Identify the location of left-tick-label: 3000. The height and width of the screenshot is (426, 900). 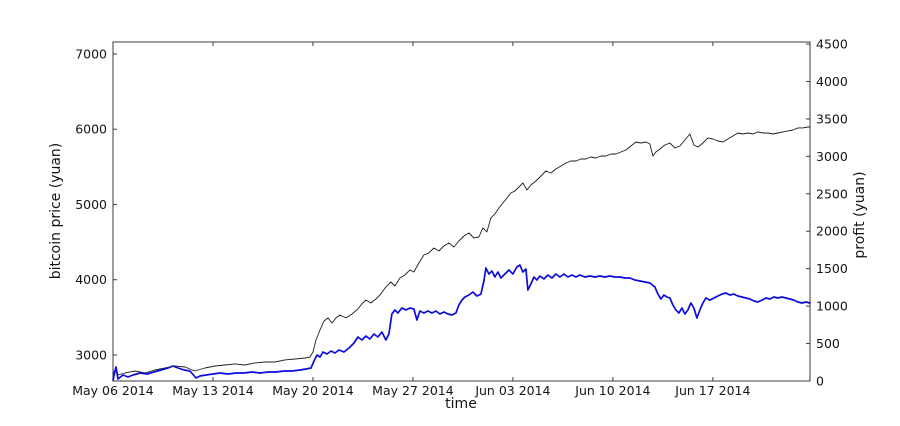
(91, 354).